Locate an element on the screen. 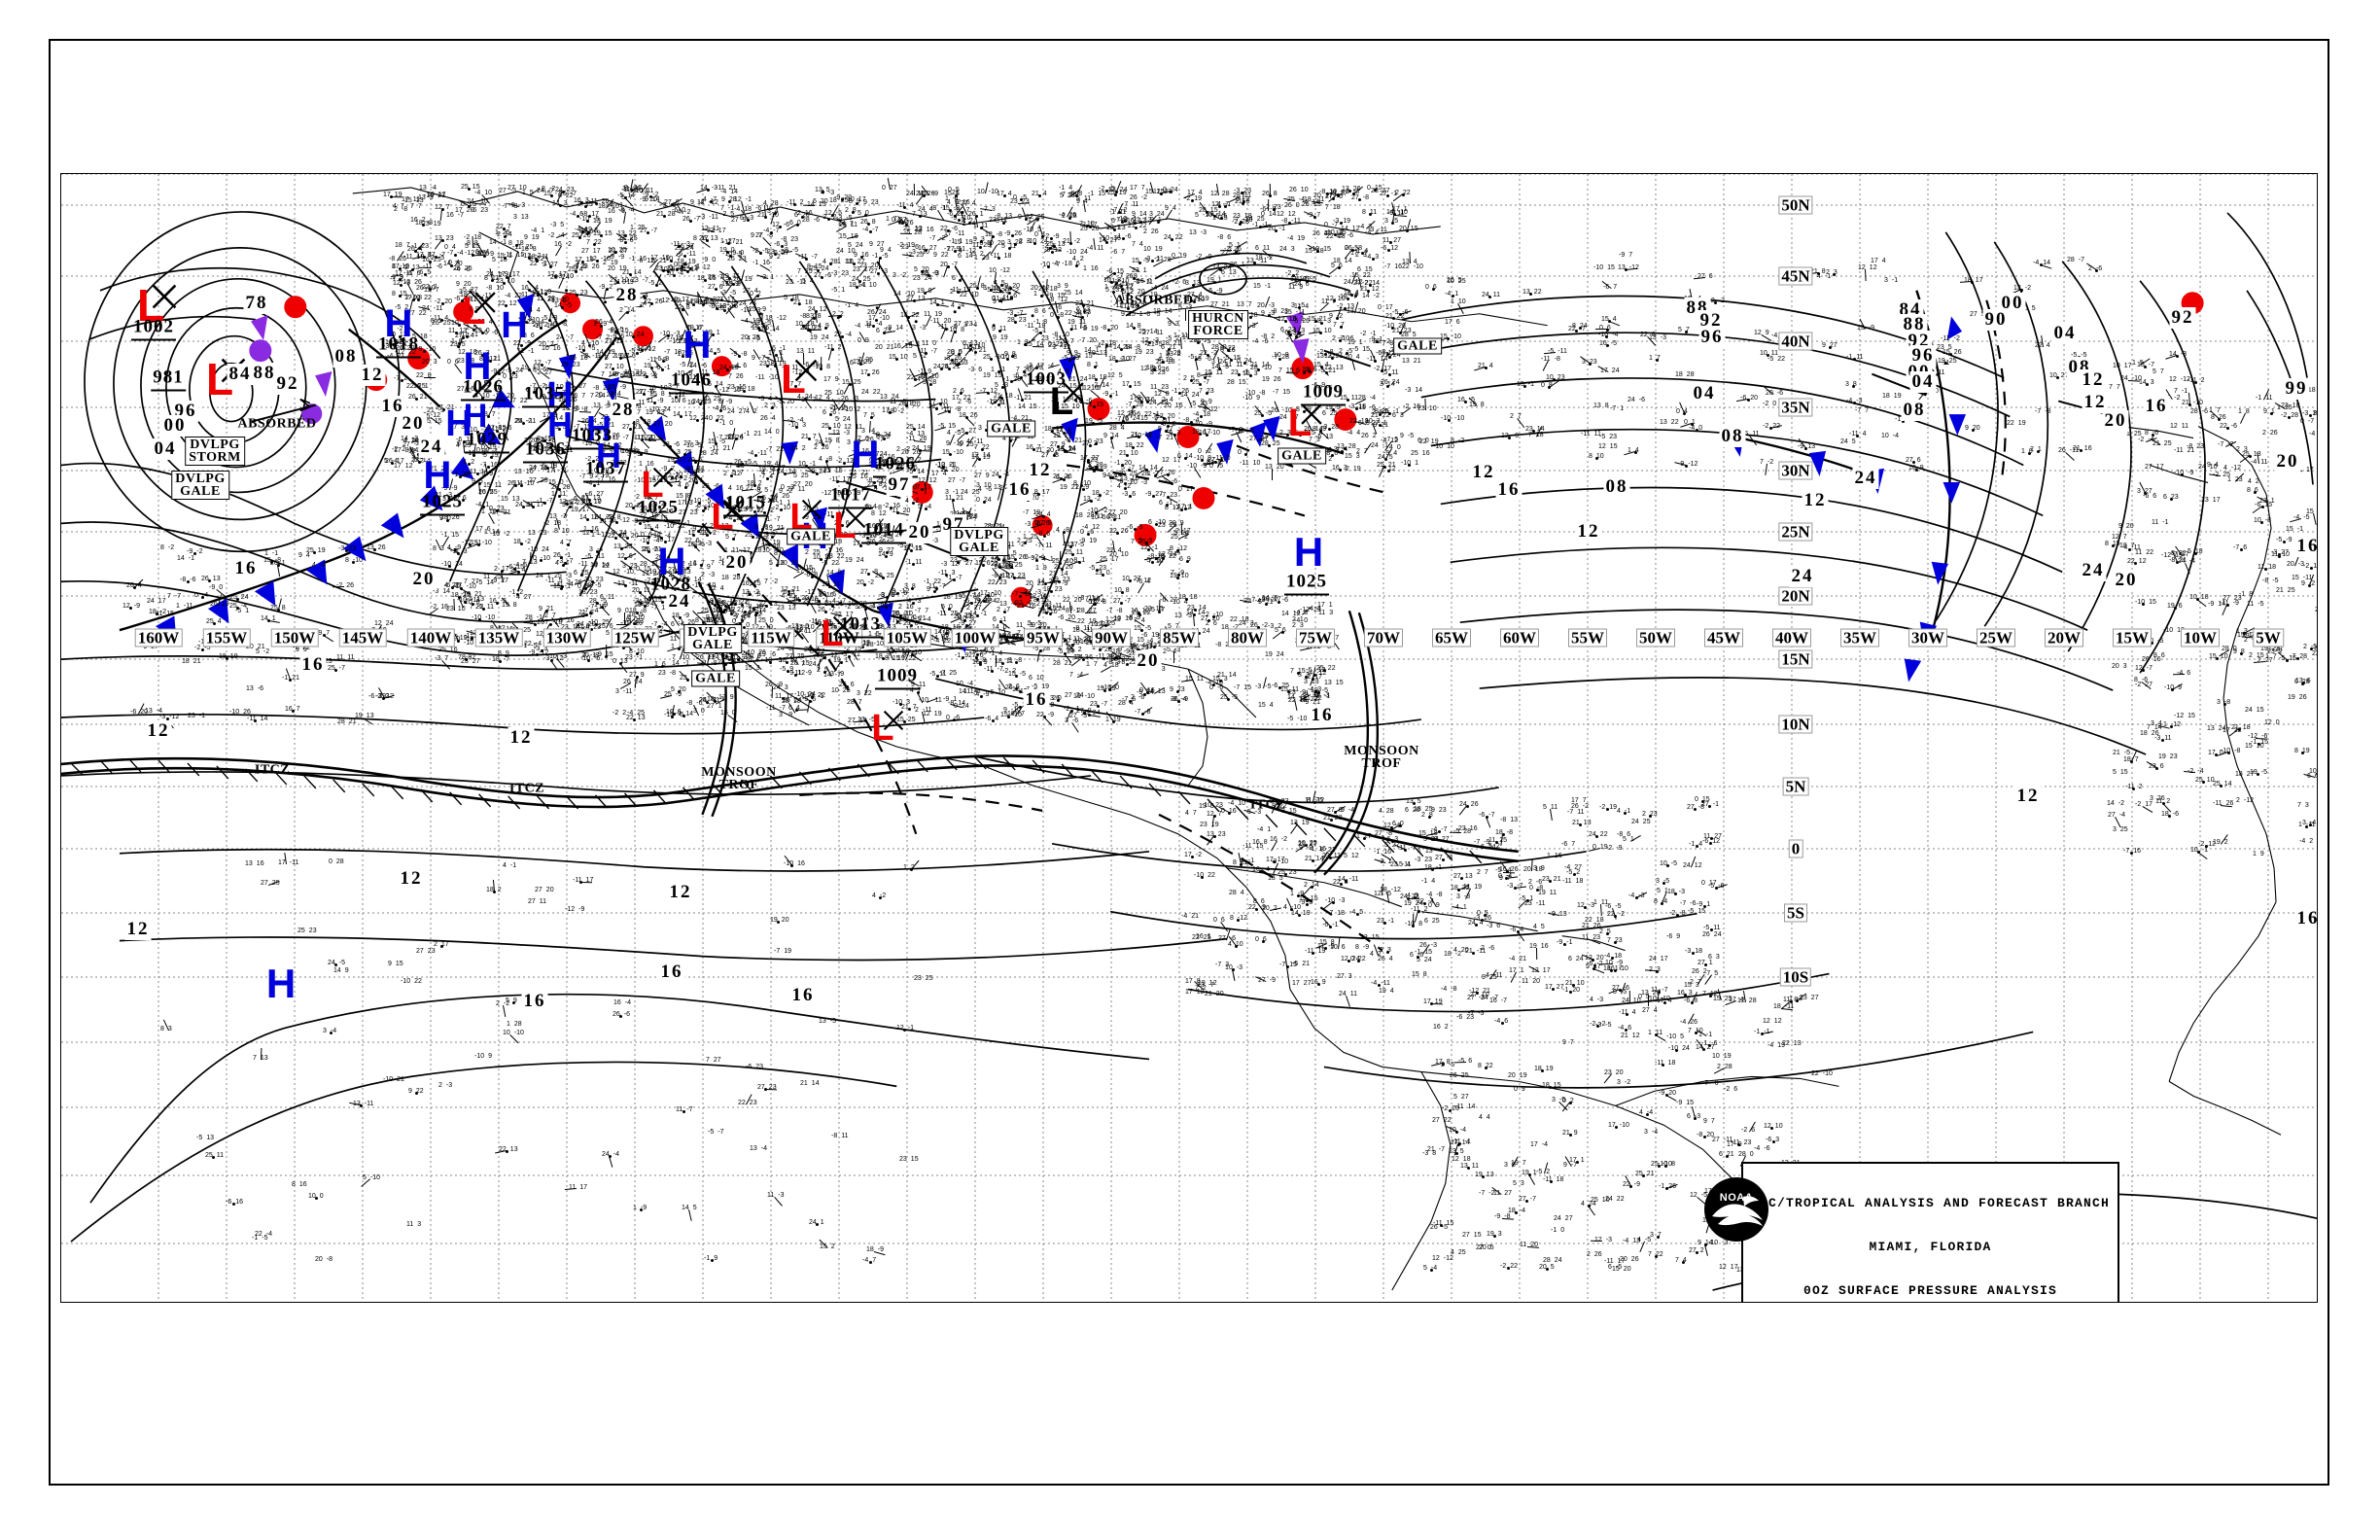 The image size is (2380, 1540). high-pressure-center-3: H is located at coordinates (478, 366).